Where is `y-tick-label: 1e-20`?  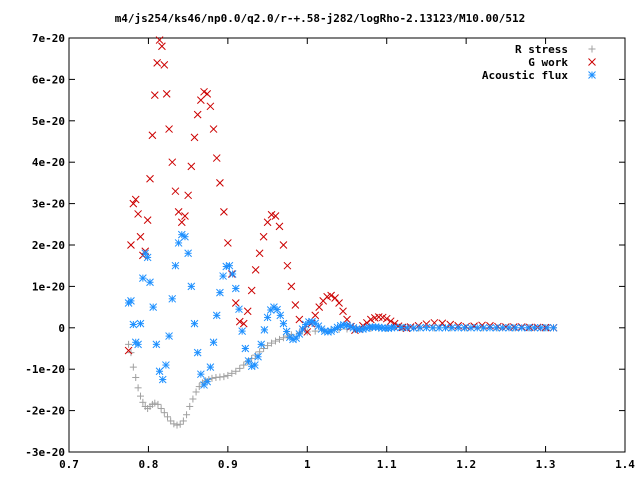
y-tick-label: 1e-20 is located at coordinates (48, 286).